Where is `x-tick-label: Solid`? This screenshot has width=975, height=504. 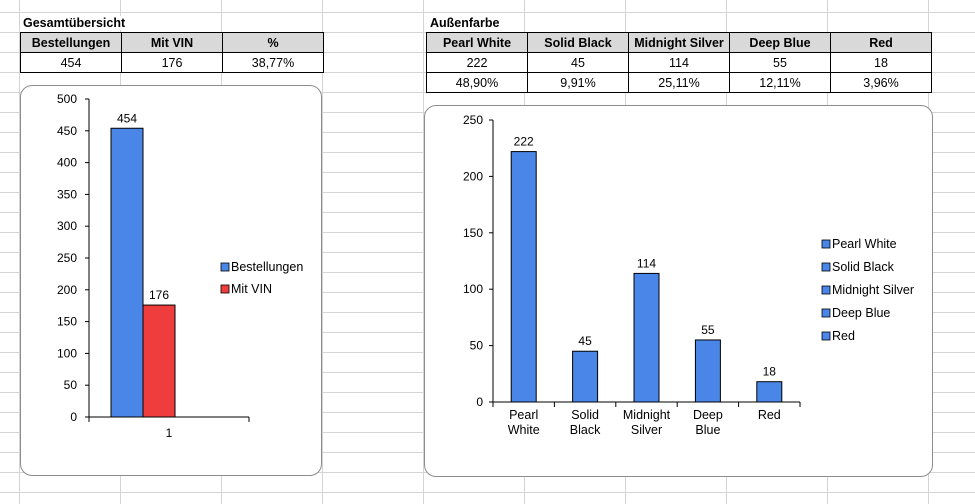 x-tick-label: Solid is located at coordinates (585, 415).